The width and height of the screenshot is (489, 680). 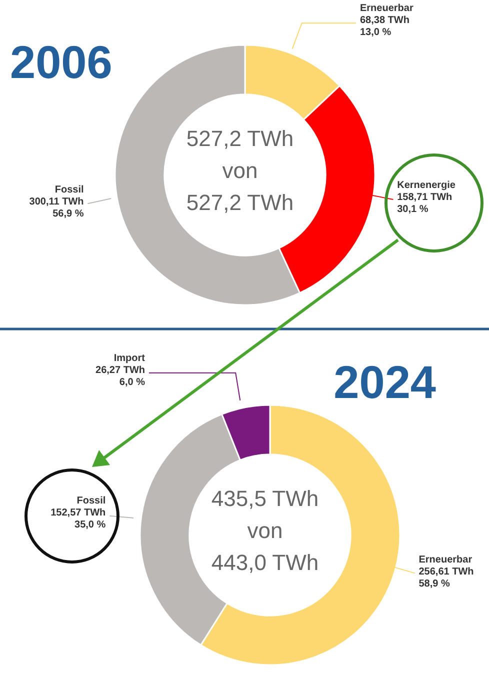 I want to click on text: 2006, so click(x=61, y=62).